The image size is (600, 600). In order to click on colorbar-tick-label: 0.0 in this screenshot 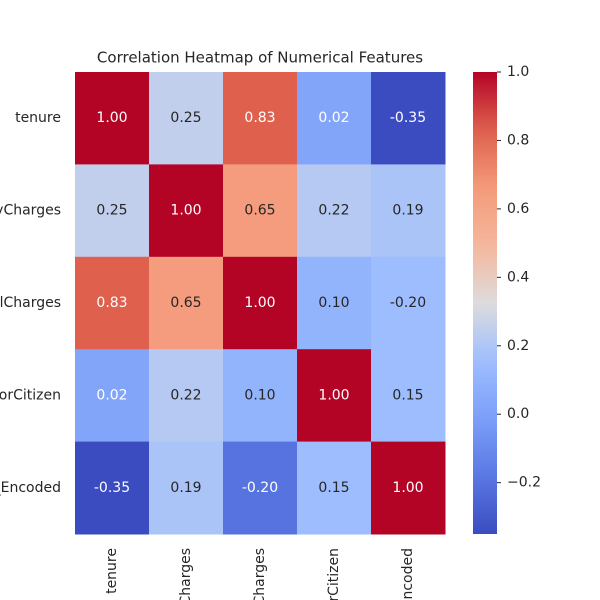, I will do `click(518, 414)`.